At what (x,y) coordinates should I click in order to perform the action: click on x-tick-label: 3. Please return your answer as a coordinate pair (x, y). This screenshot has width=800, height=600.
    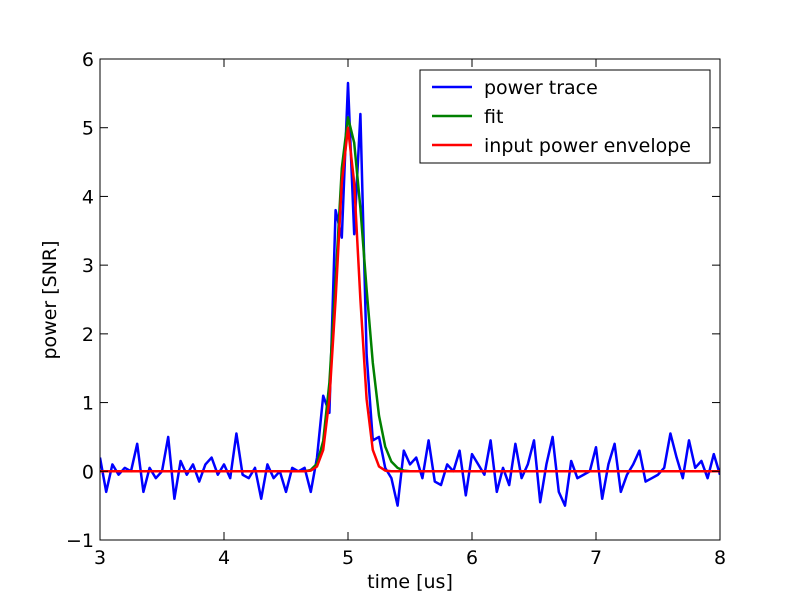
    Looking at the image, I should click on (100, 558).